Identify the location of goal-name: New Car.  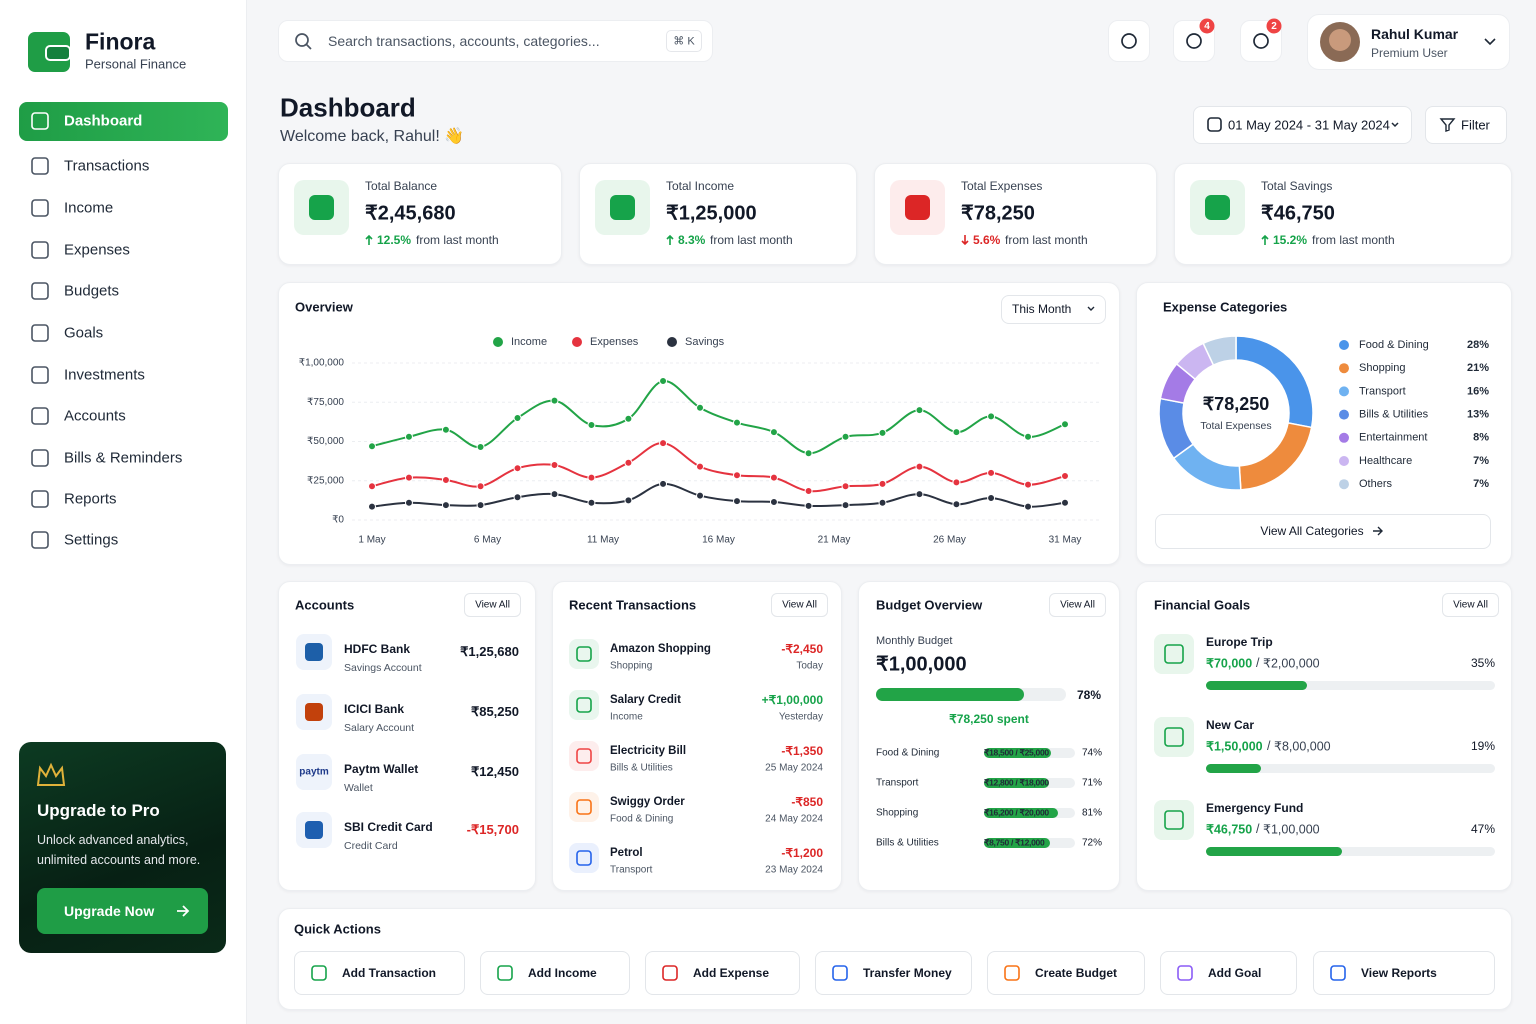
(1230, 725).